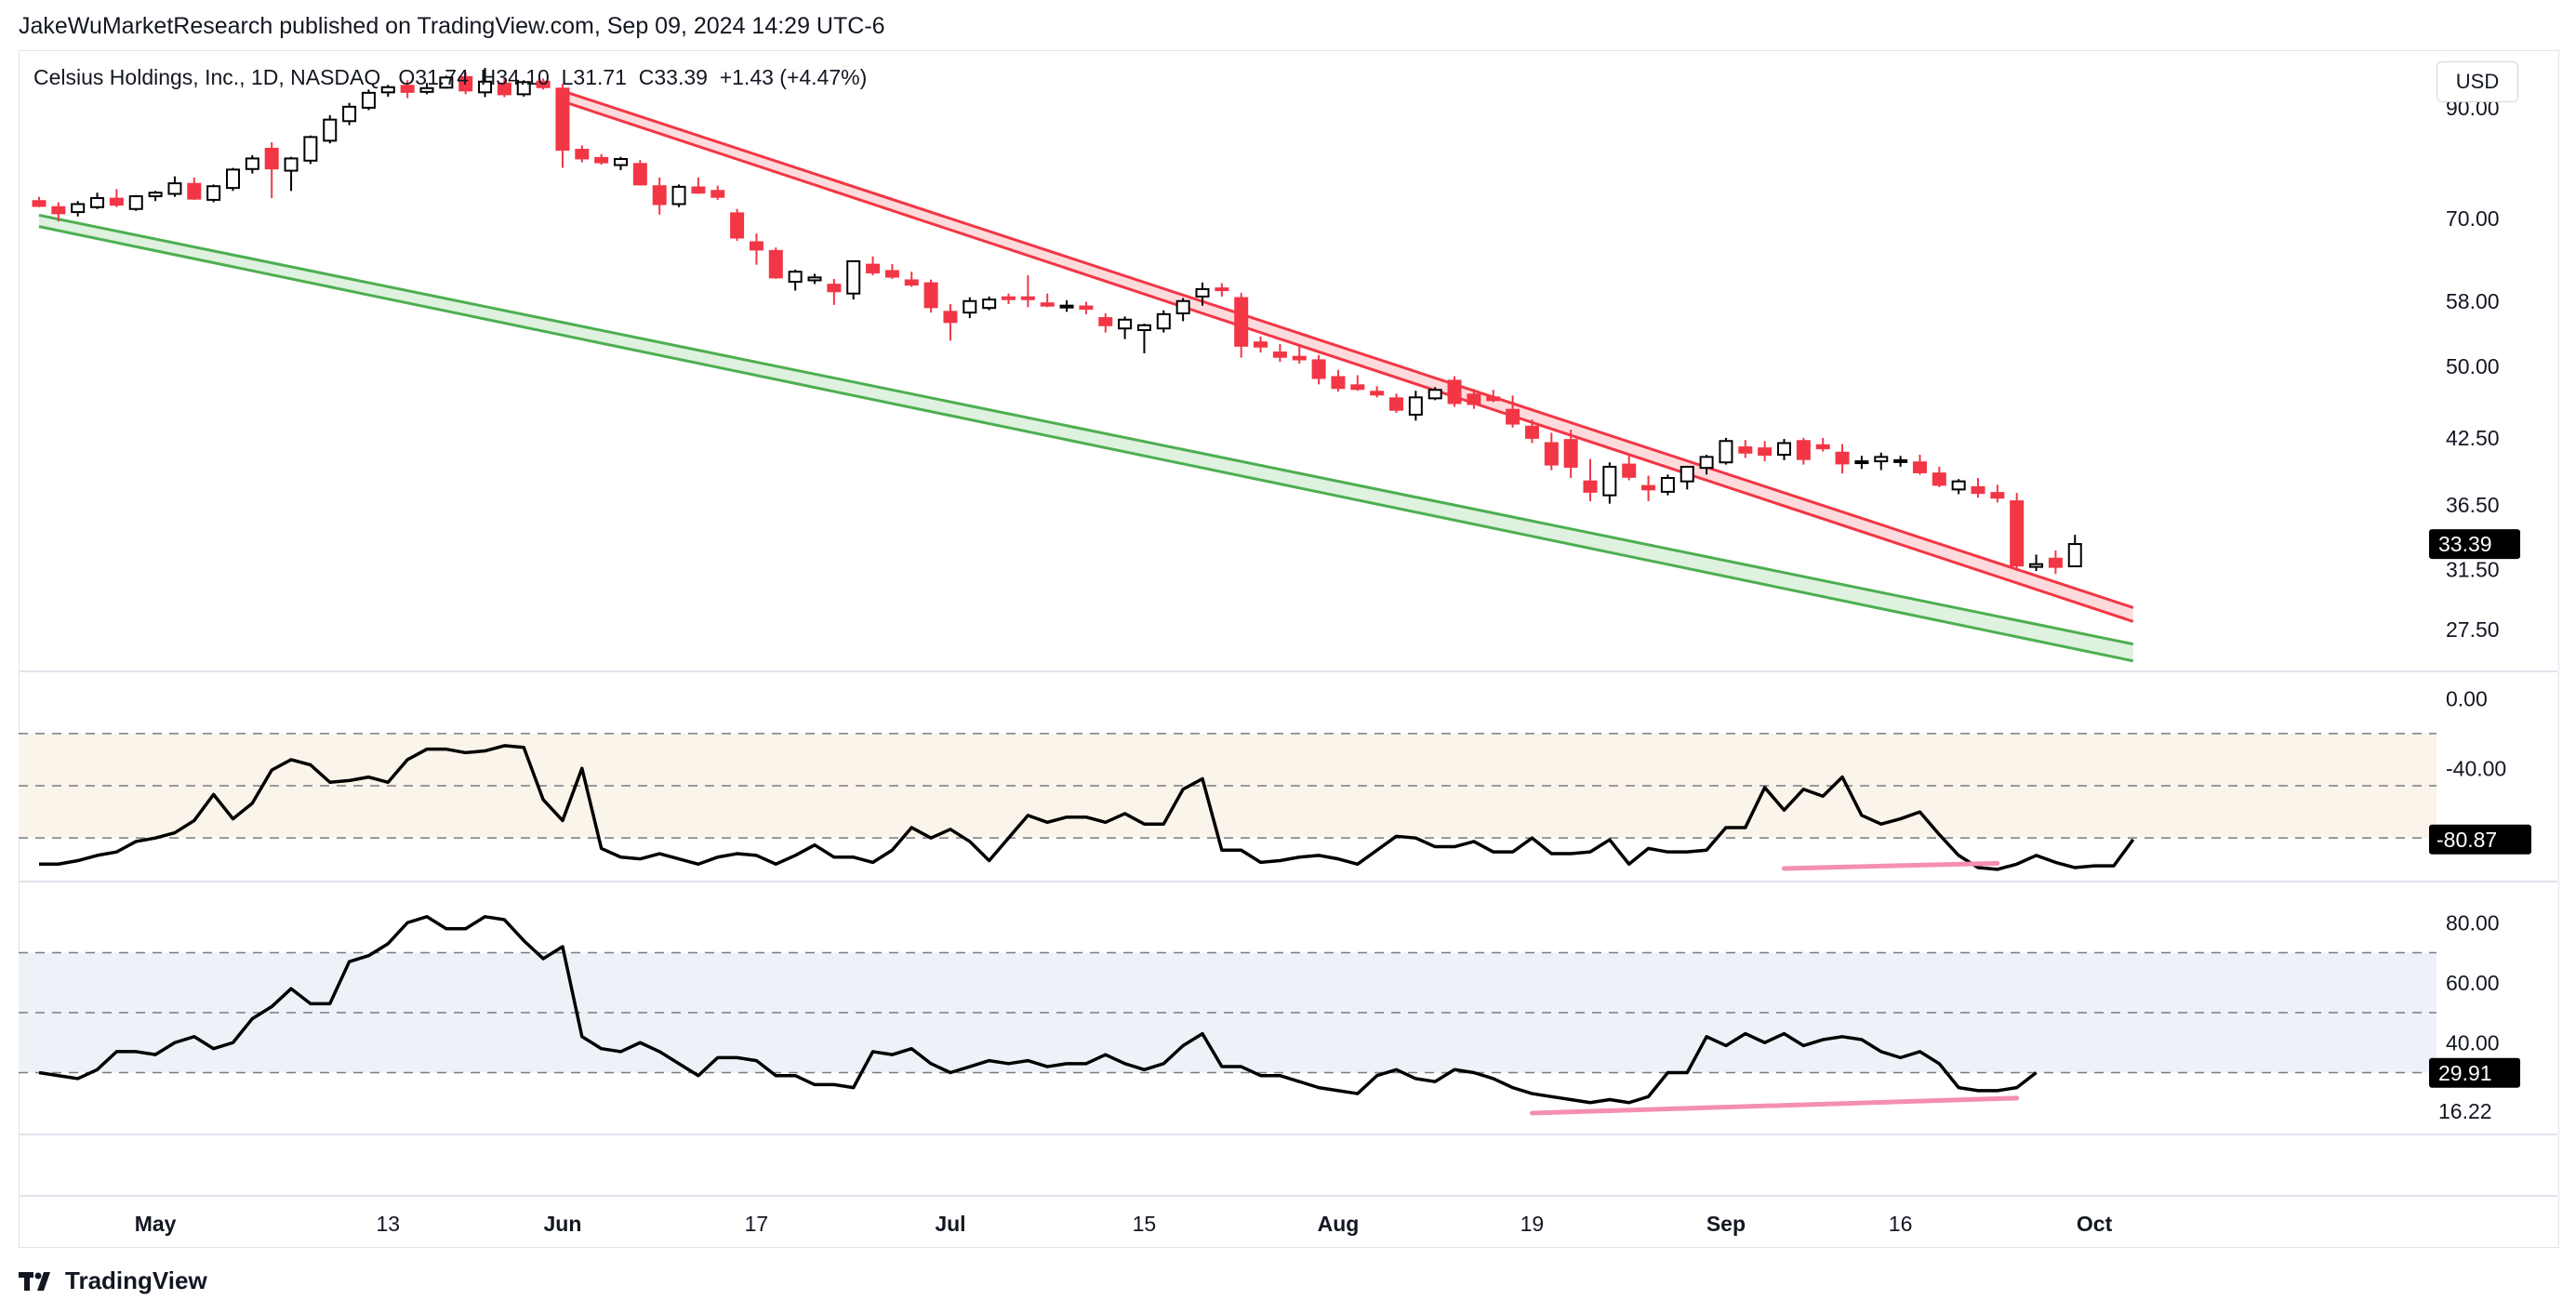 This screenshot has width=2576, height=1313. I want to click on oscillator1-axis-tick: 0.00, so click(2467, 698).